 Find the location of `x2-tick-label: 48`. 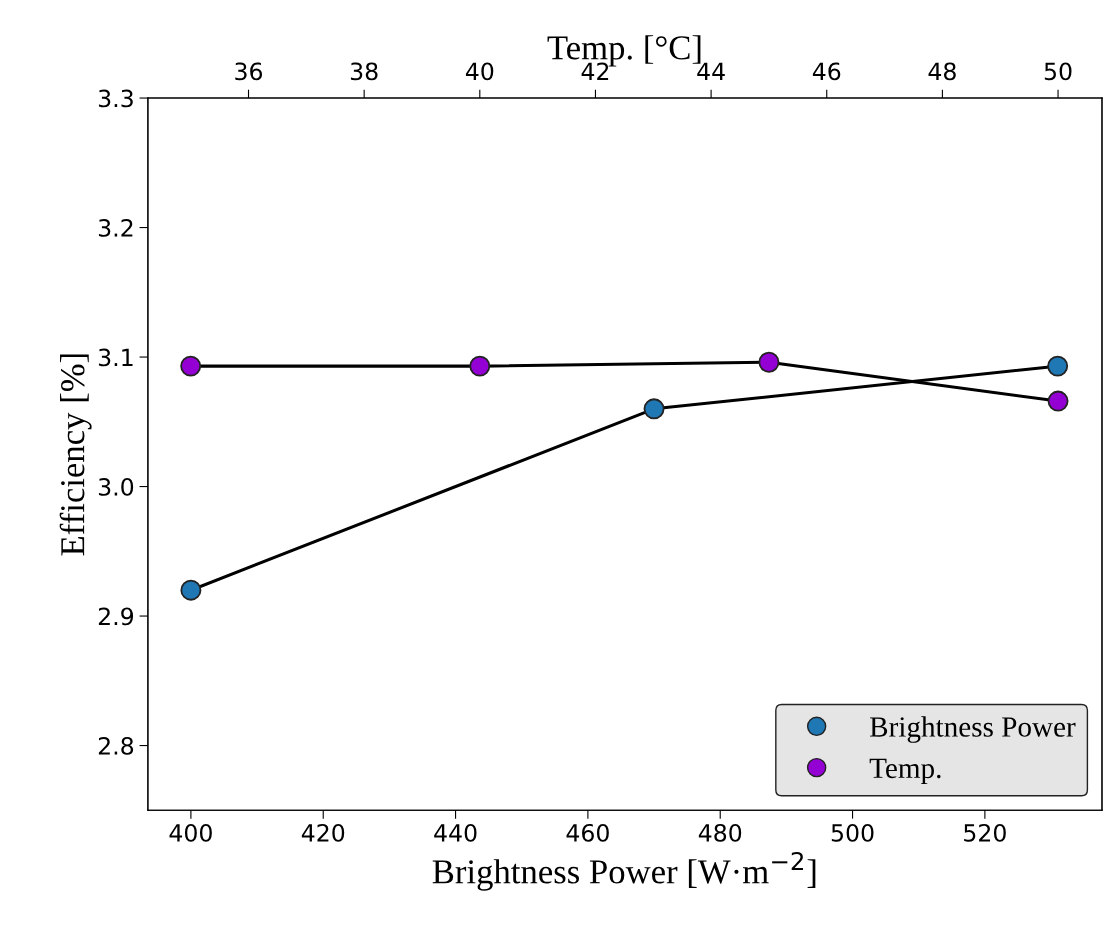

x2-tick-label: 48 is located at coordinates (942, 71).